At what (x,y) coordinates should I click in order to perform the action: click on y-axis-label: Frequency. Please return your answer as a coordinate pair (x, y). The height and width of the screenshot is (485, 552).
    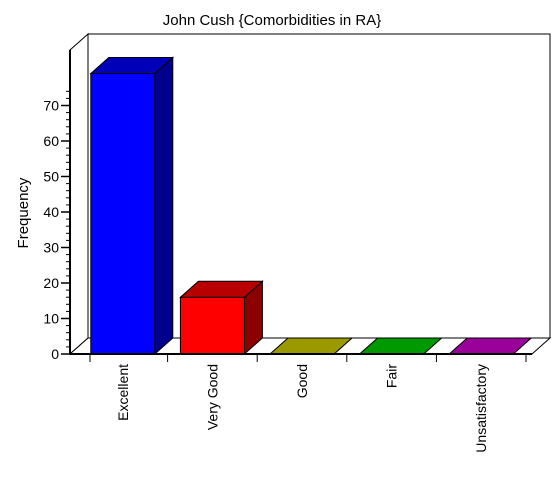
    Looking at the image, I should click on (23, 212).